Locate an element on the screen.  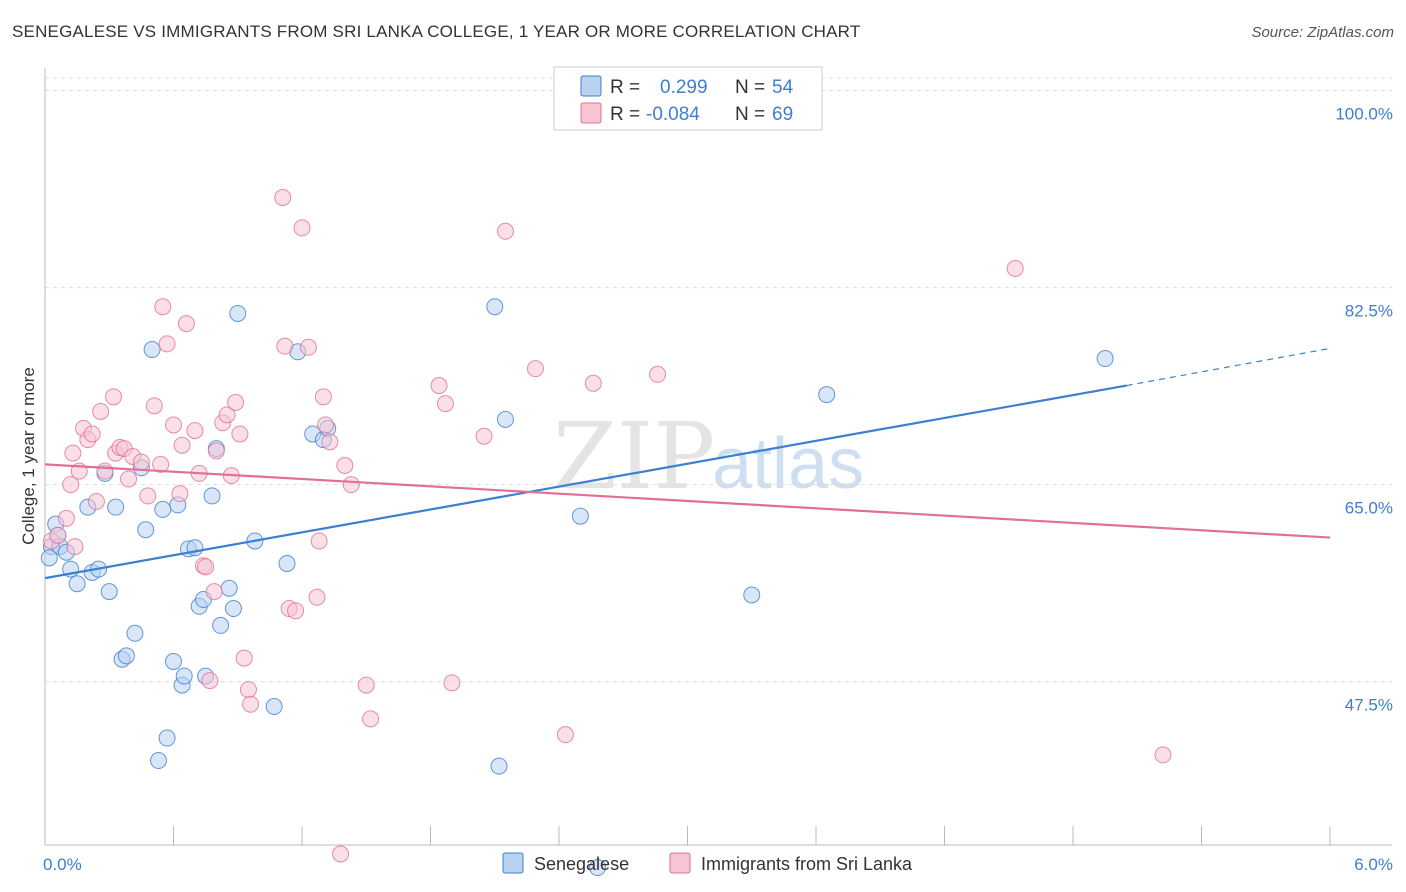
bottom-legend-swatch-sri-lanka is located at coordinates (680, 863).